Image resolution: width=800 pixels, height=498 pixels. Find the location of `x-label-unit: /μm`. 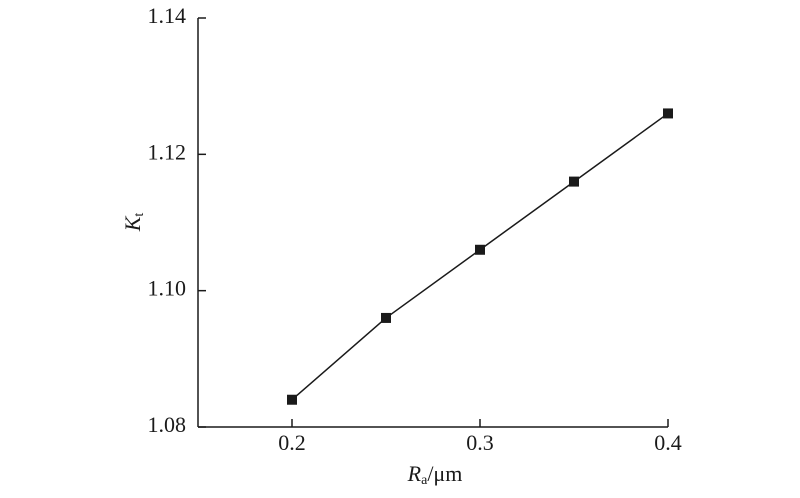

x-label-unit: /μm is located at coordinates (444, 473).